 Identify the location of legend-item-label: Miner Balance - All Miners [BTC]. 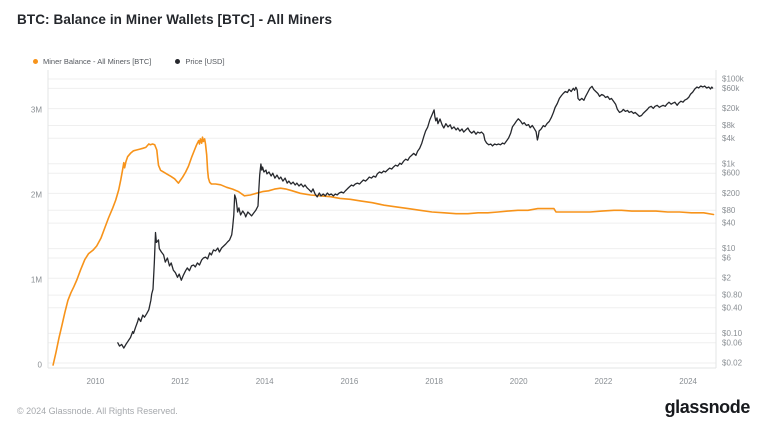
(97, 61).